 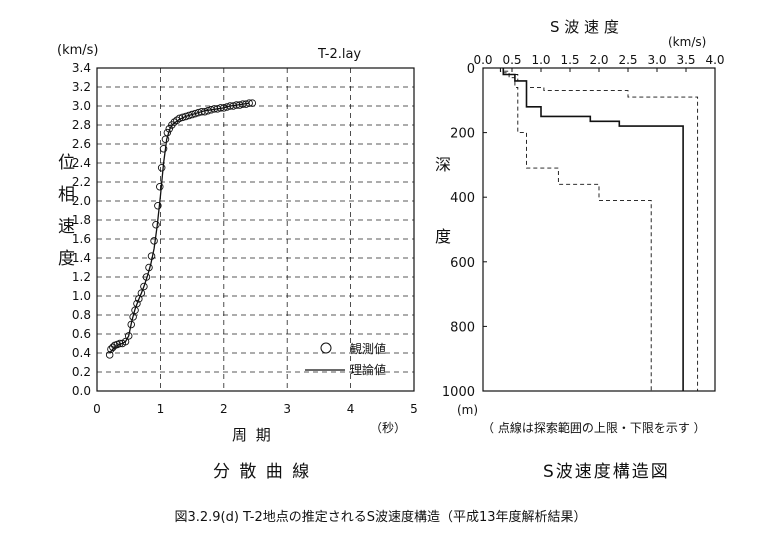 What do you see at coordinates (656, 60) in the screenshot?
I see `right-xtick-label: 3.0` at bounding box center [656, 60].